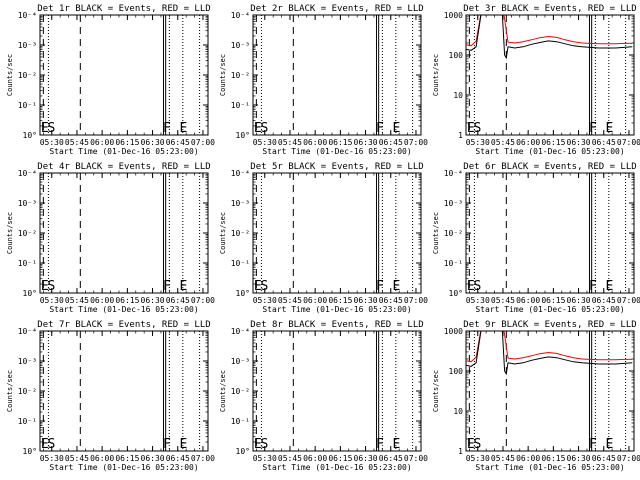  What do you see at coordinates (336, 325) in the screenshot?
I see `chart-title: Det 8r BLACK = Events, RED = LLD` at bounding box center [336, 325].